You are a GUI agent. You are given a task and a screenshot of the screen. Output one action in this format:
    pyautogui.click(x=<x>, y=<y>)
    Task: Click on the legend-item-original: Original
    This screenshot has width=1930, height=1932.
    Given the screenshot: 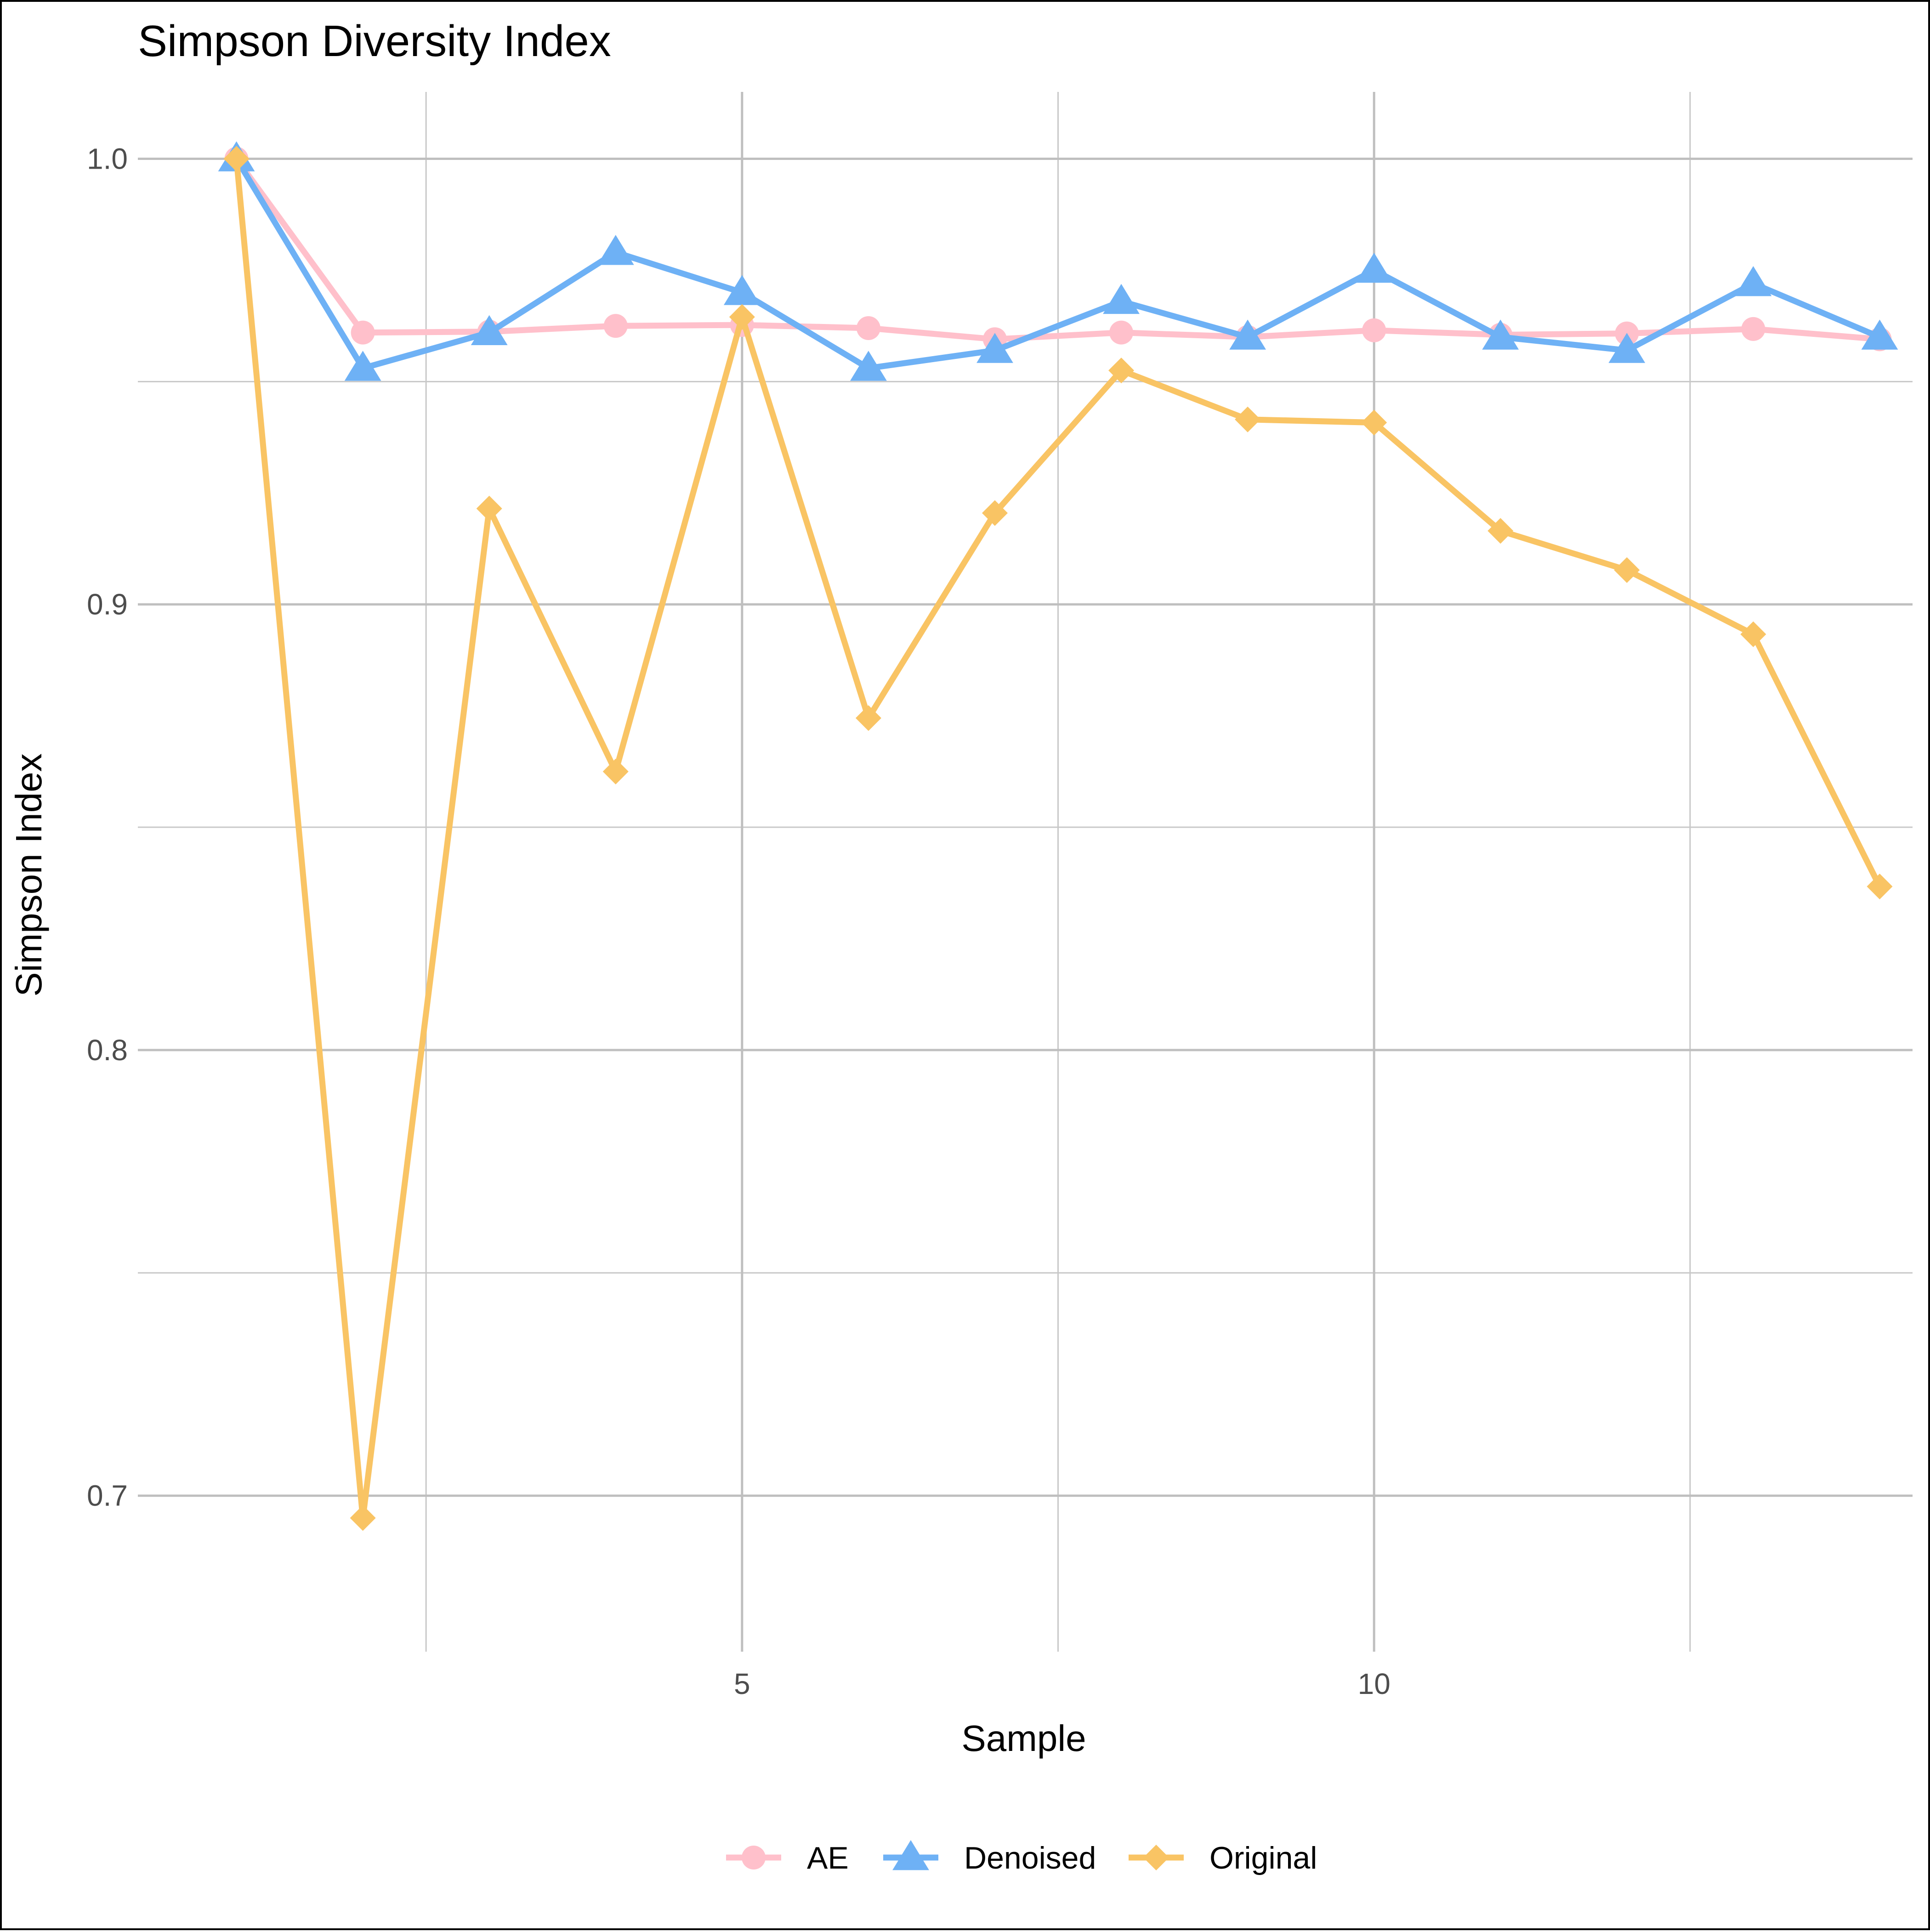 What is the action you would take?
    pyautogui.click(x=1223, y=1858)
    